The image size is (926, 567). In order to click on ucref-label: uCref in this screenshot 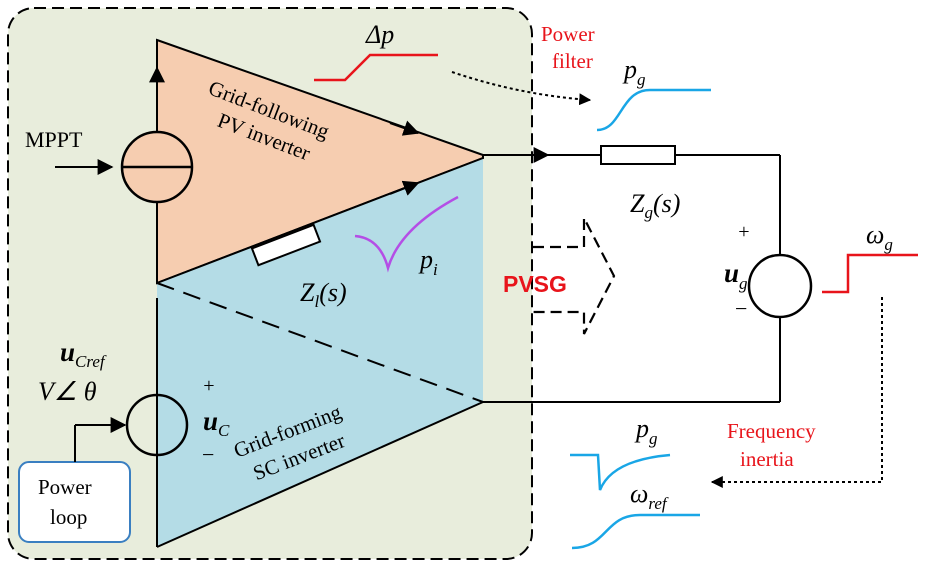, I will do `click(83, 354)`.